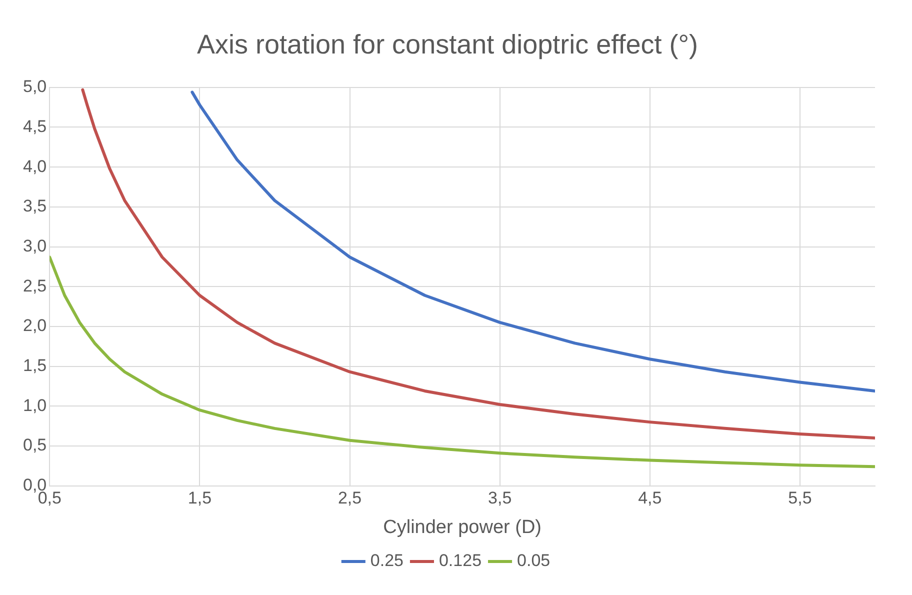 The width and height of the screenshot is (912, 595). I want to click on x-tick-label: 2,5, so click(350, 498).